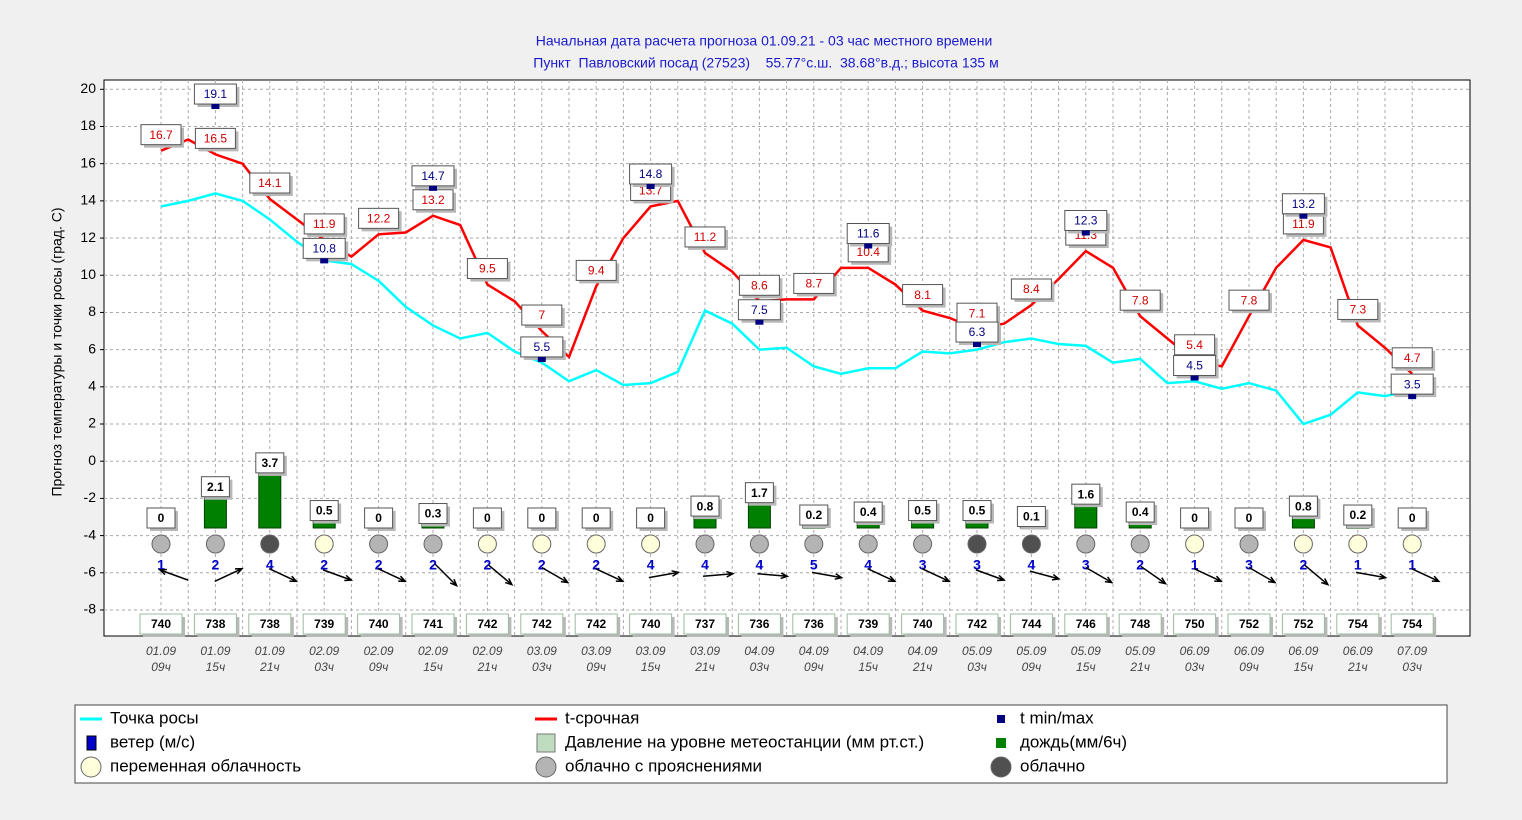 This screenshot has width=1522, height=820. I want to click on legend-label: t min/max, so click(1057, 717).